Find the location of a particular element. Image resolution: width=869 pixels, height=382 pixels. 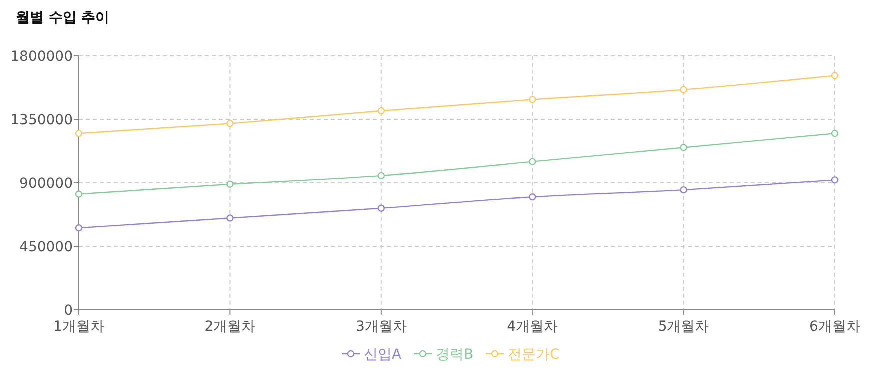

legend-label: 경력B is located at coordinates (455, 354).